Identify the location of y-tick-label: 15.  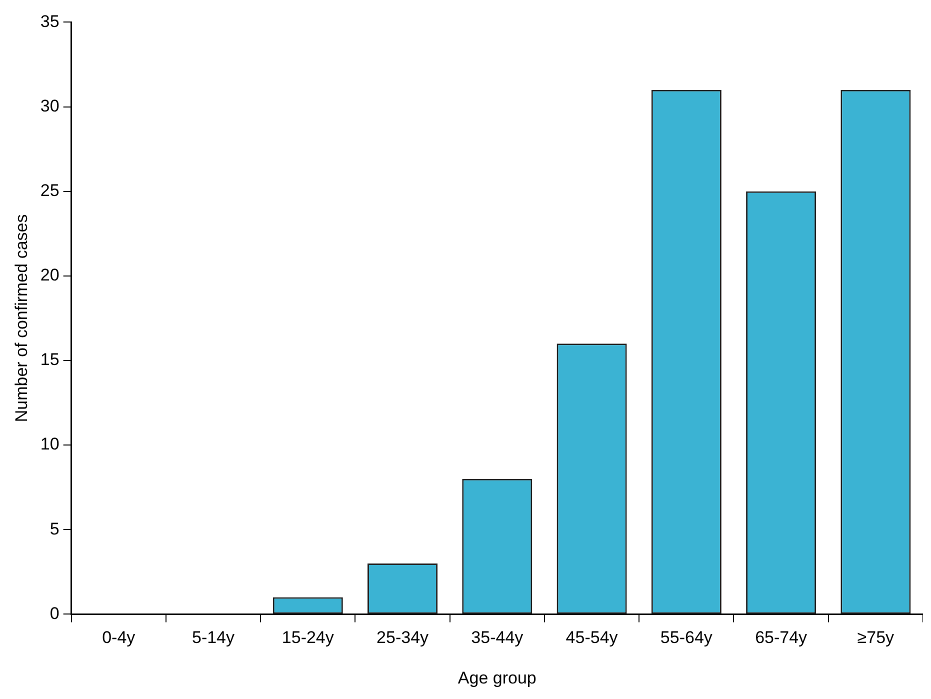
(50, 360).